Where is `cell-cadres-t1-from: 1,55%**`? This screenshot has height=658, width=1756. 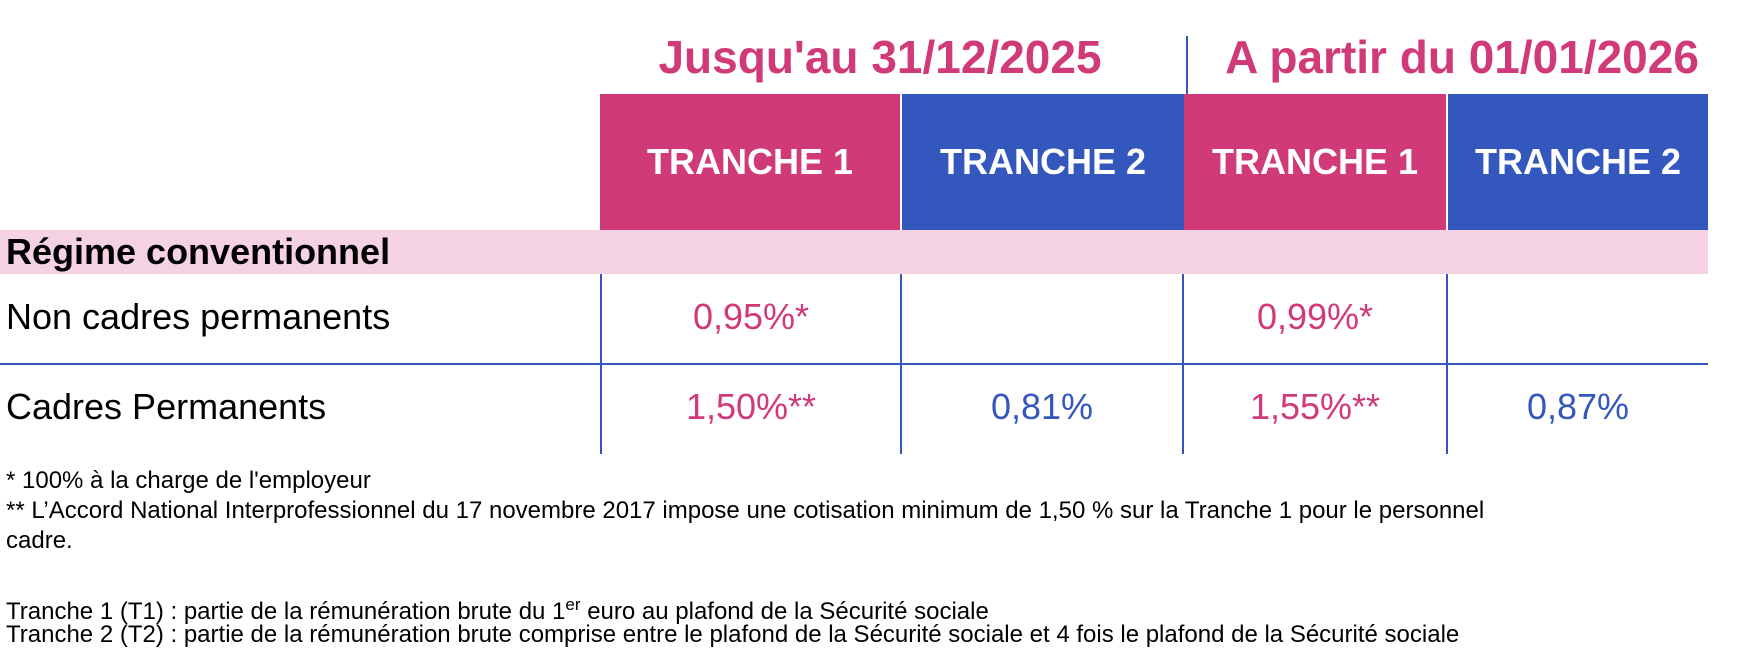 cell-cadres-t1-from: 1,55%** is located at coordinates (1315, 406).